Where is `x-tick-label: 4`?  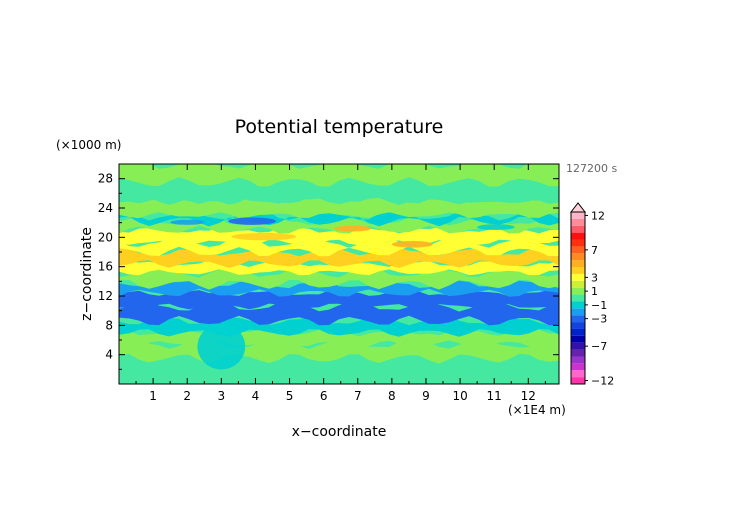
x-tick-label: 4 is located at coordinates (256, 396).